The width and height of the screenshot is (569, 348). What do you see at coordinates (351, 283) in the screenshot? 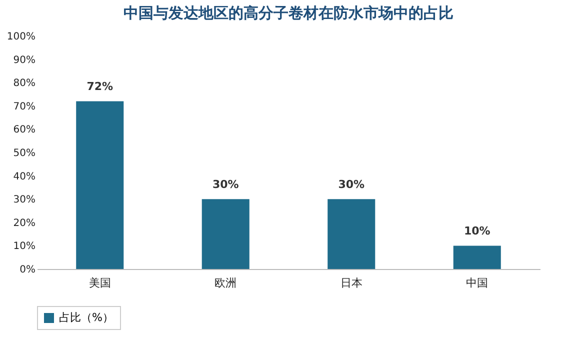
I see `x-tick-label: 日本` at bounding box center [351, 283].